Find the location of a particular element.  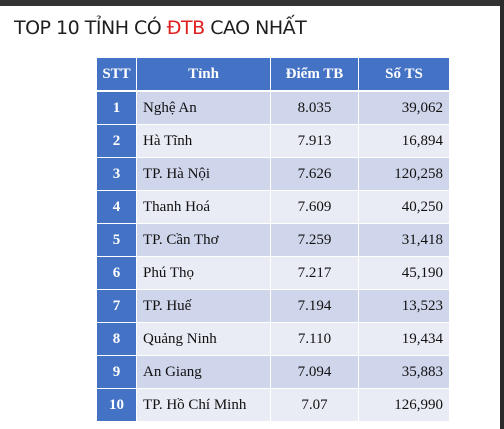

row-province: Thanh Hoá is located at coordinates (204, 207).